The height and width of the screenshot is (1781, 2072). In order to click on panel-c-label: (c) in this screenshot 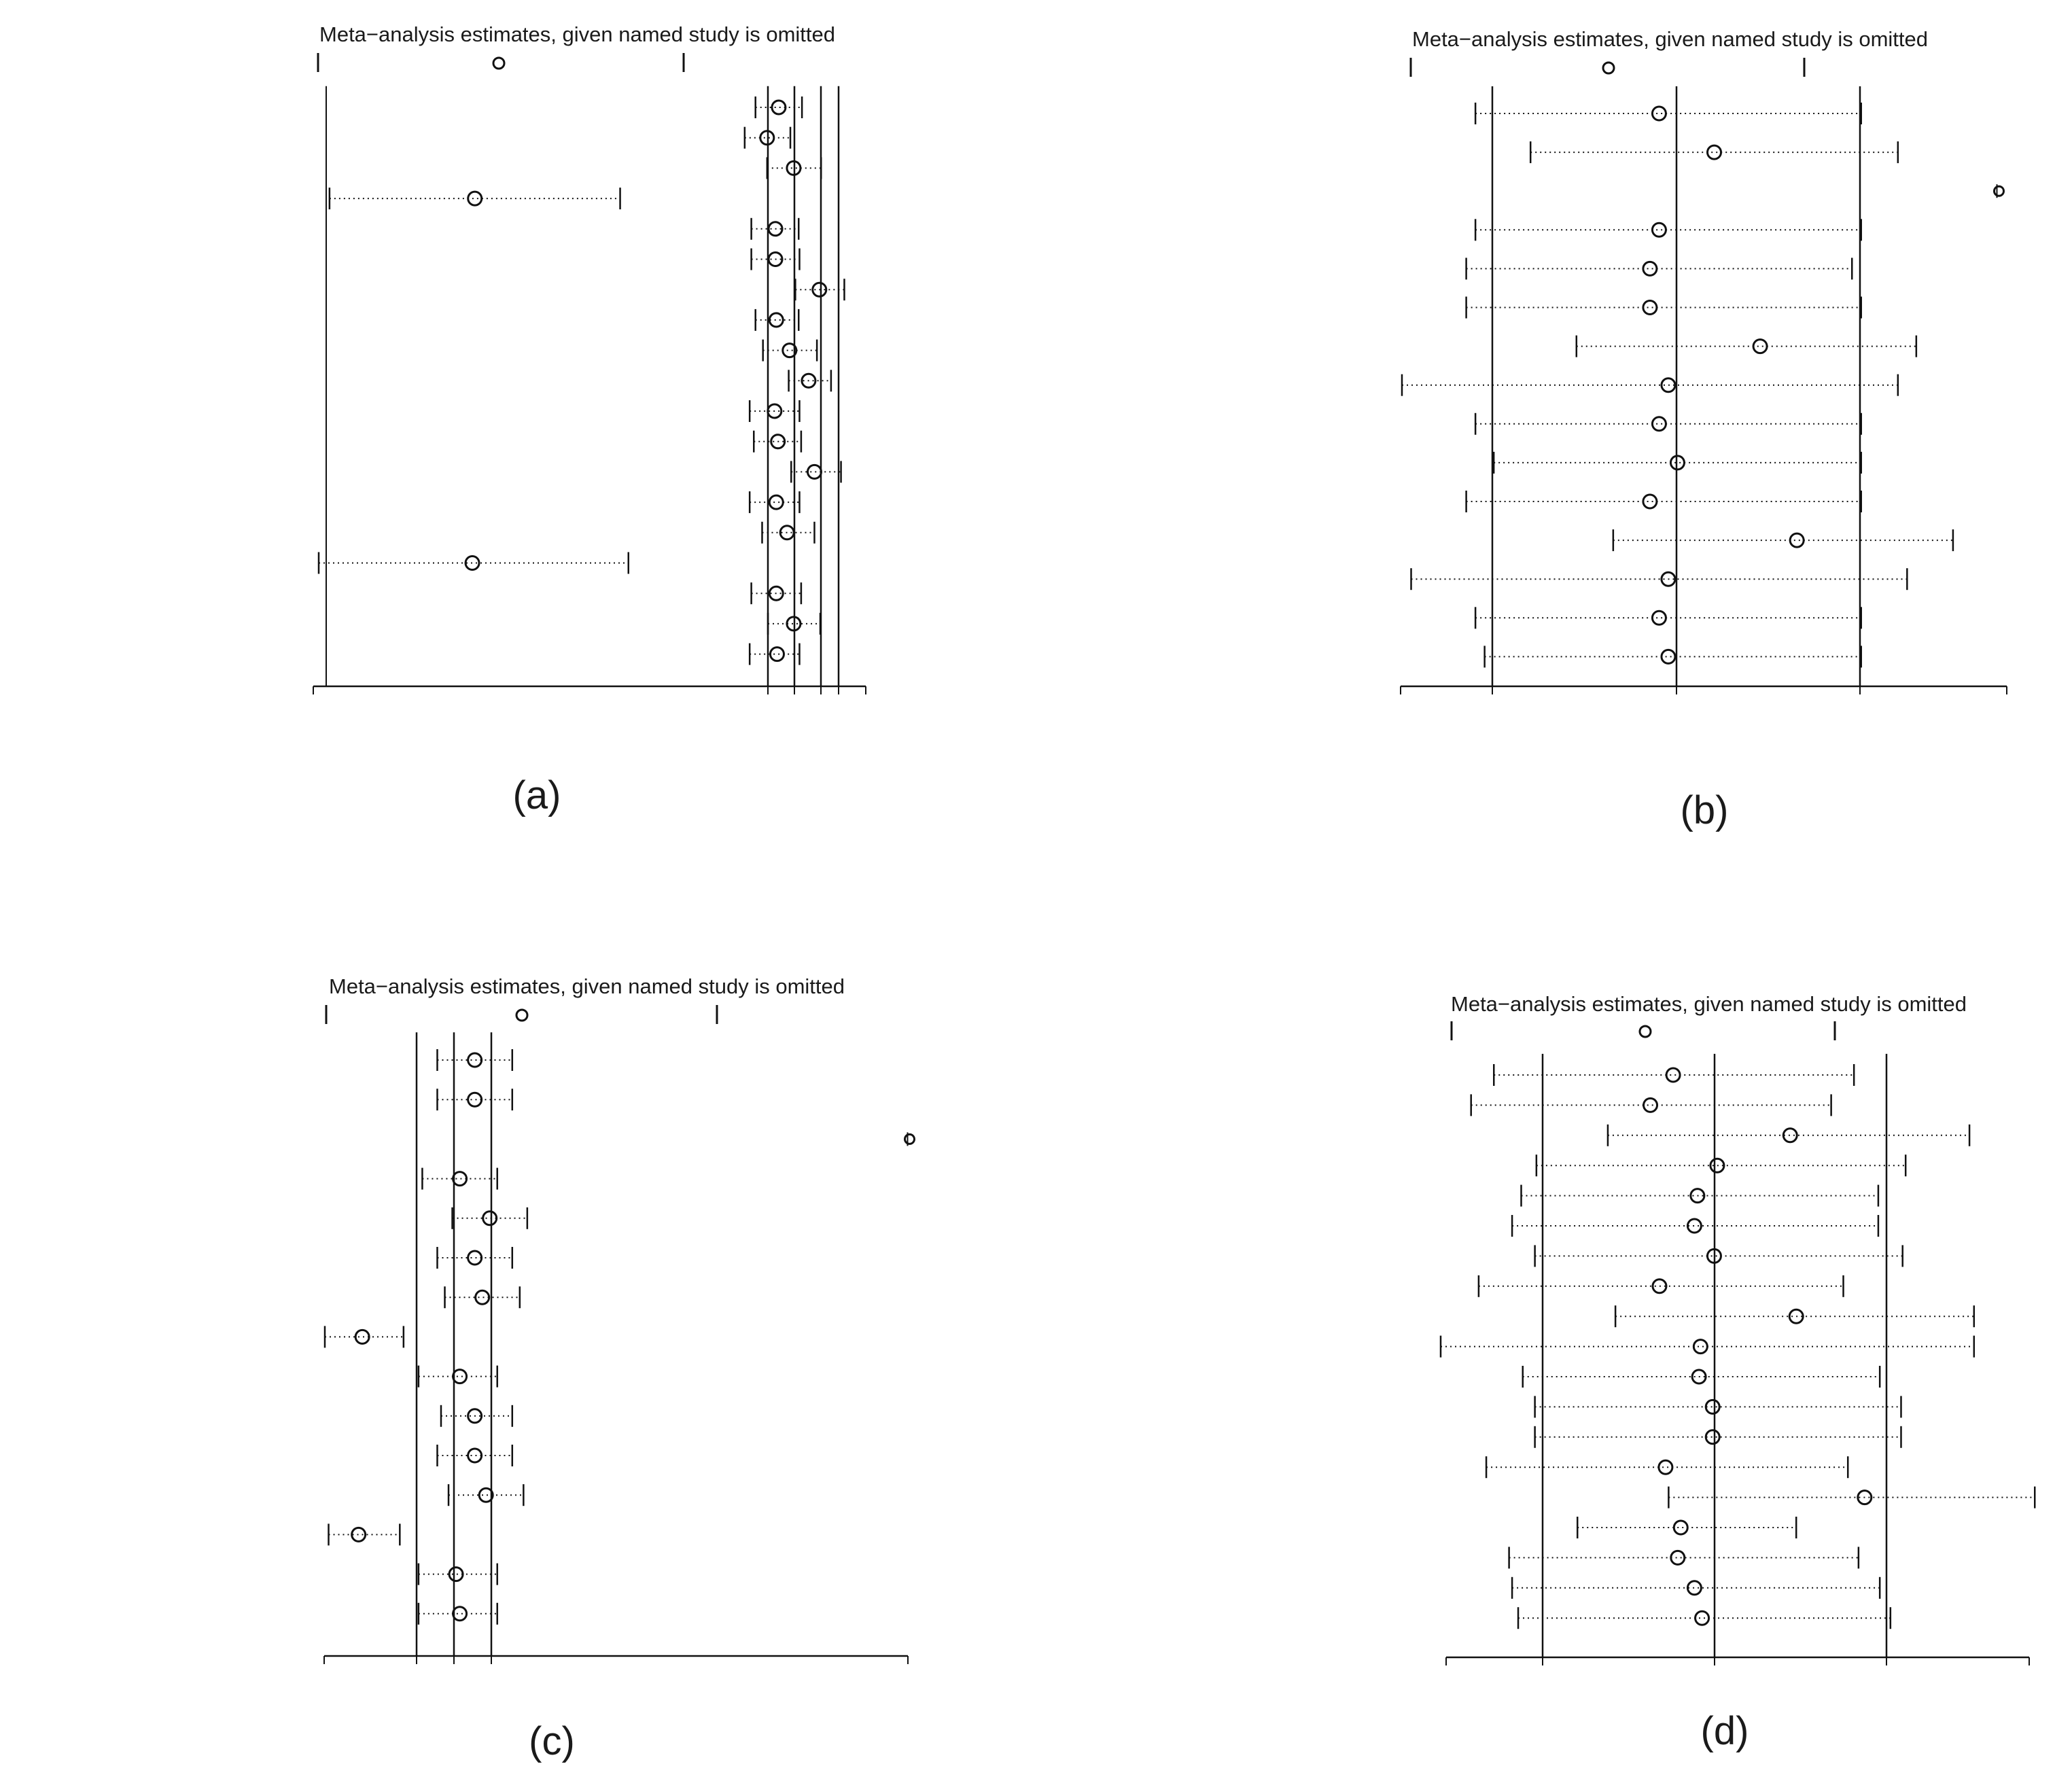, I will do `click(552, 1741)`.